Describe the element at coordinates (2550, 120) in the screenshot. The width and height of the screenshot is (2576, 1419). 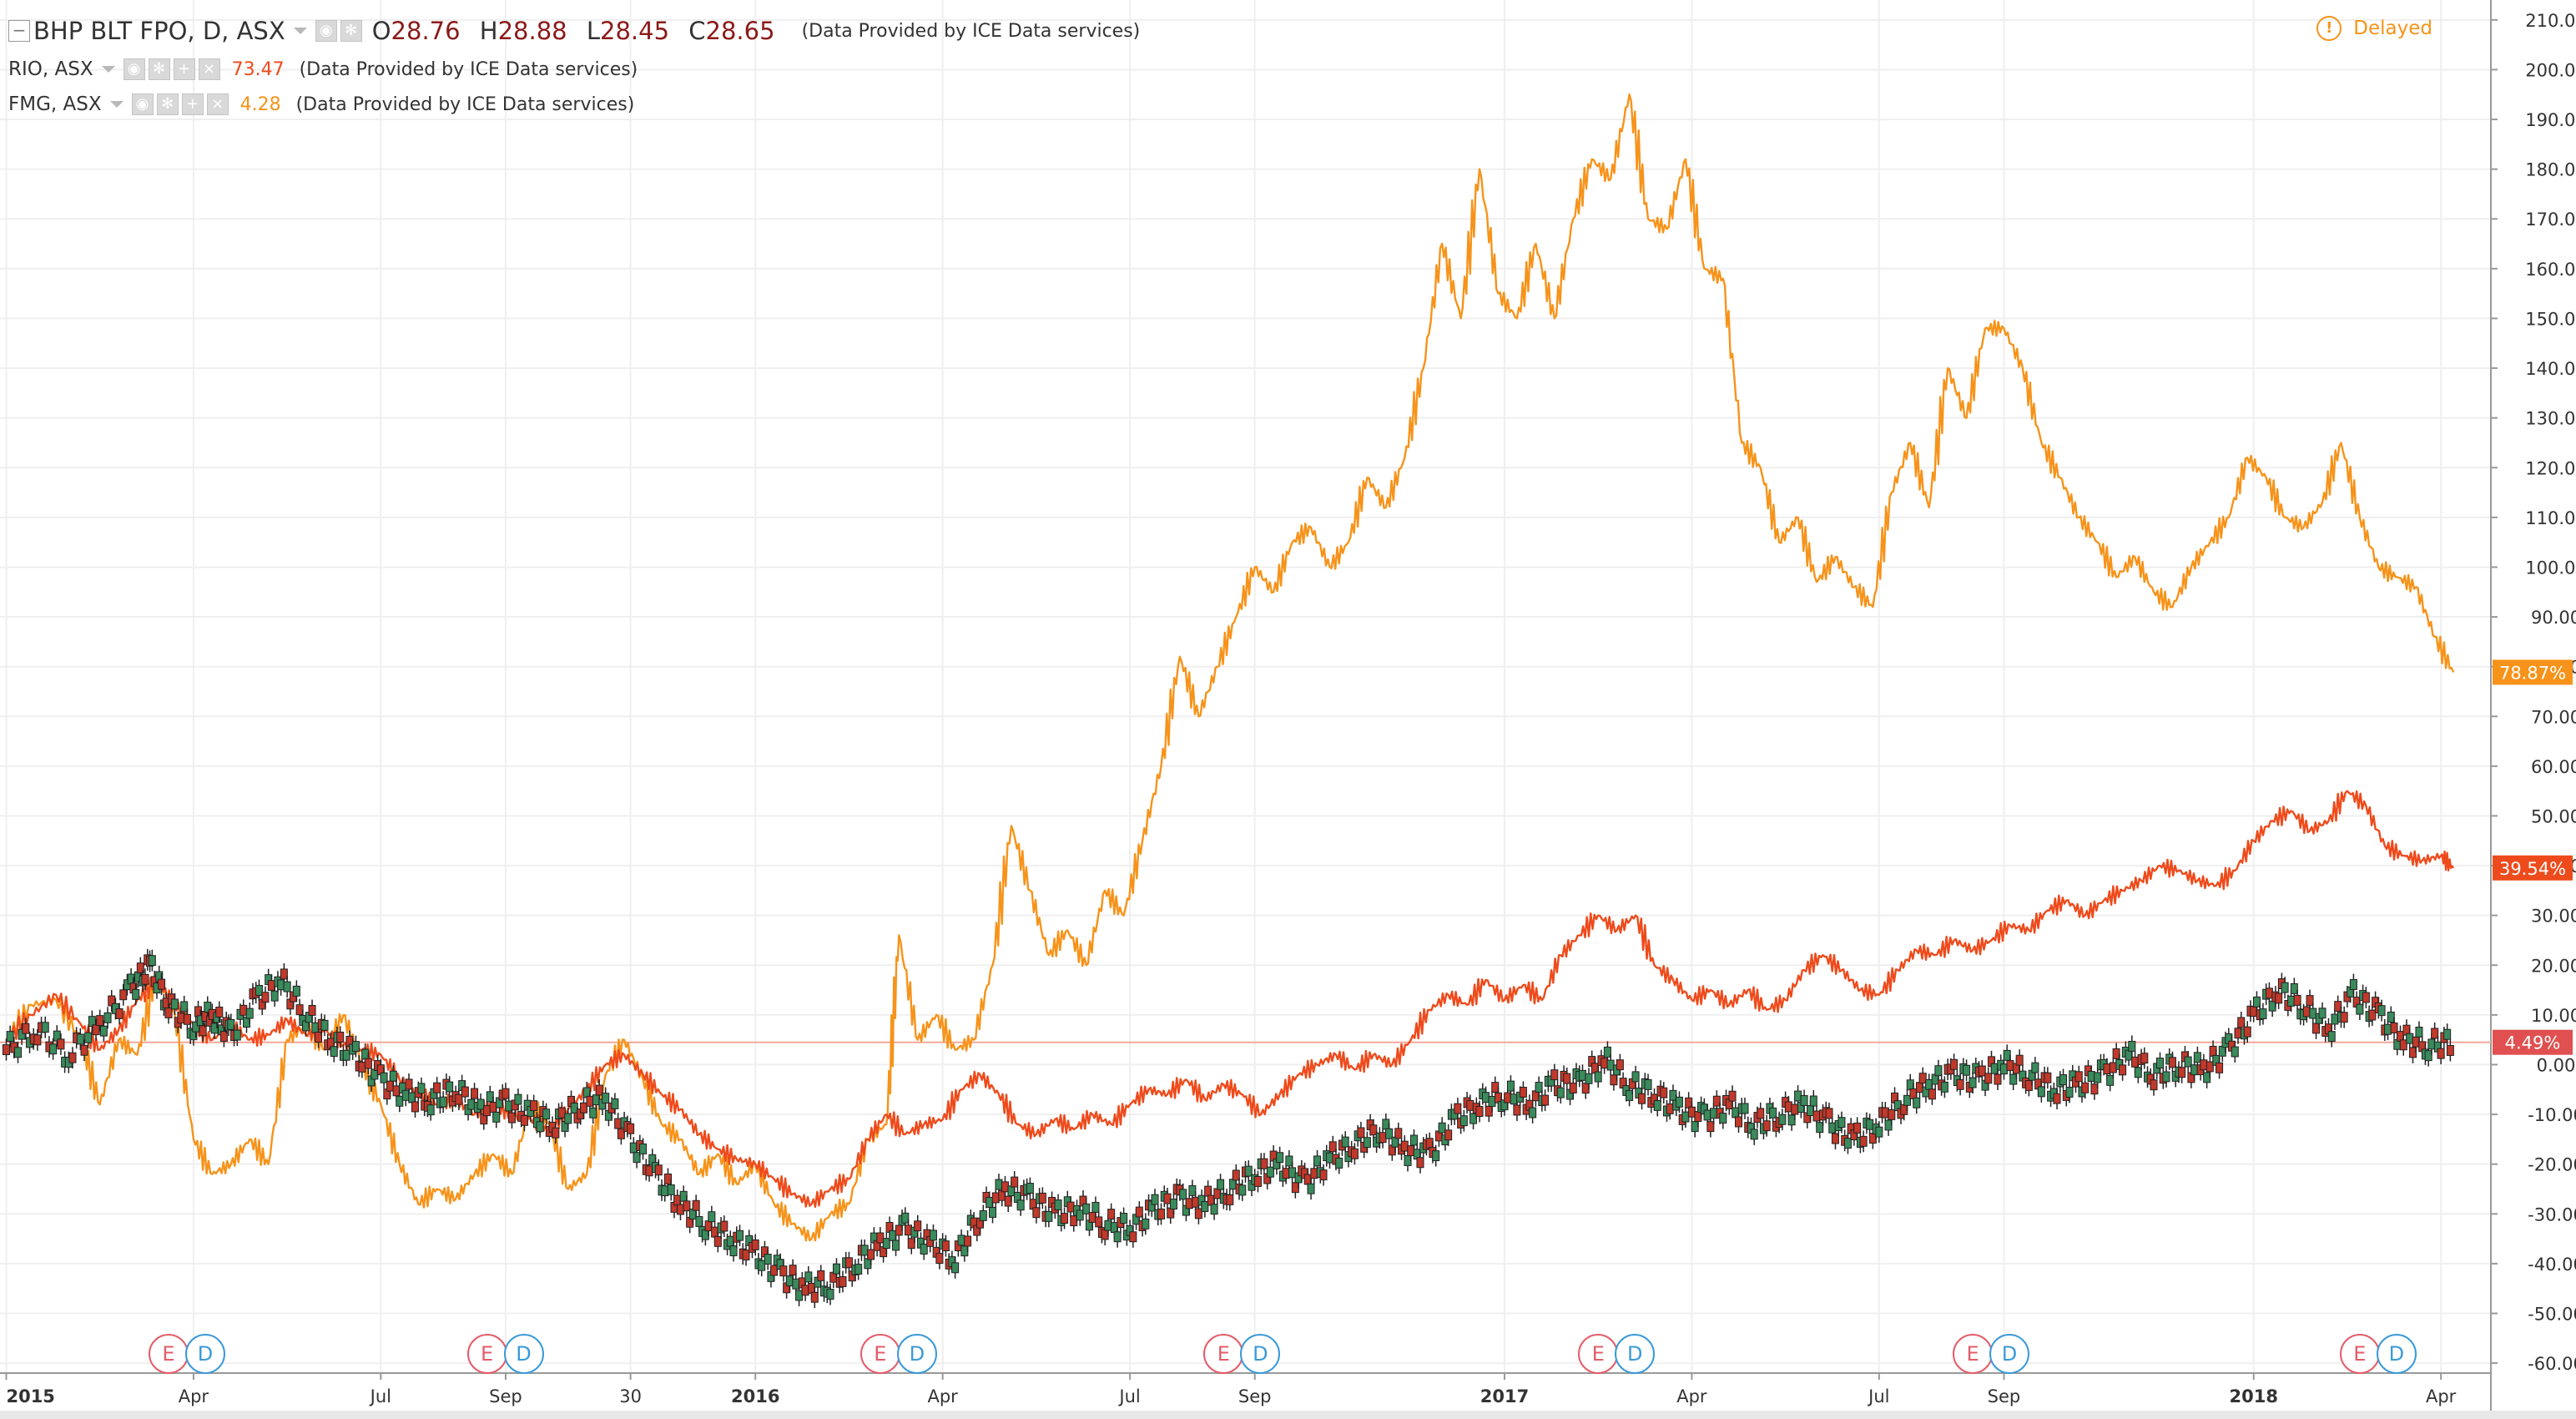
I see `y-tick-label: 190.00%` at that location.